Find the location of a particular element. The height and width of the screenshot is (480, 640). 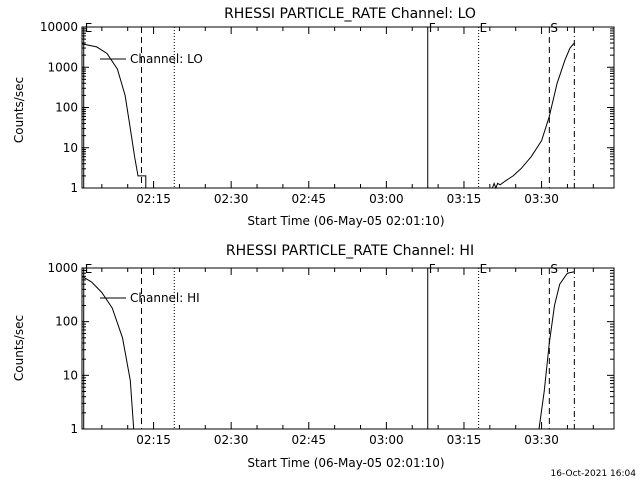

chart-title: RHESSI PARTICLE_RATE Channel: HI is located at coordinates (350, 251).